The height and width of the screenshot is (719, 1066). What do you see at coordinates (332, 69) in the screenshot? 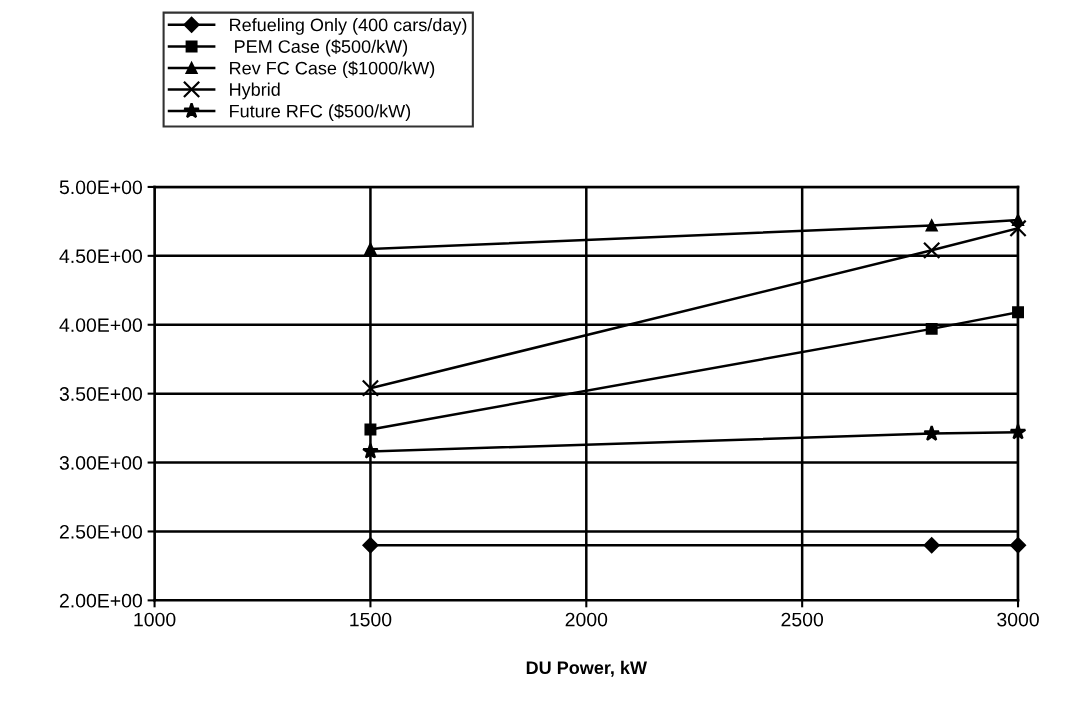
I see `legend-label: Rev FC Case ($1000/kW)` at bounding box center [332, 69].